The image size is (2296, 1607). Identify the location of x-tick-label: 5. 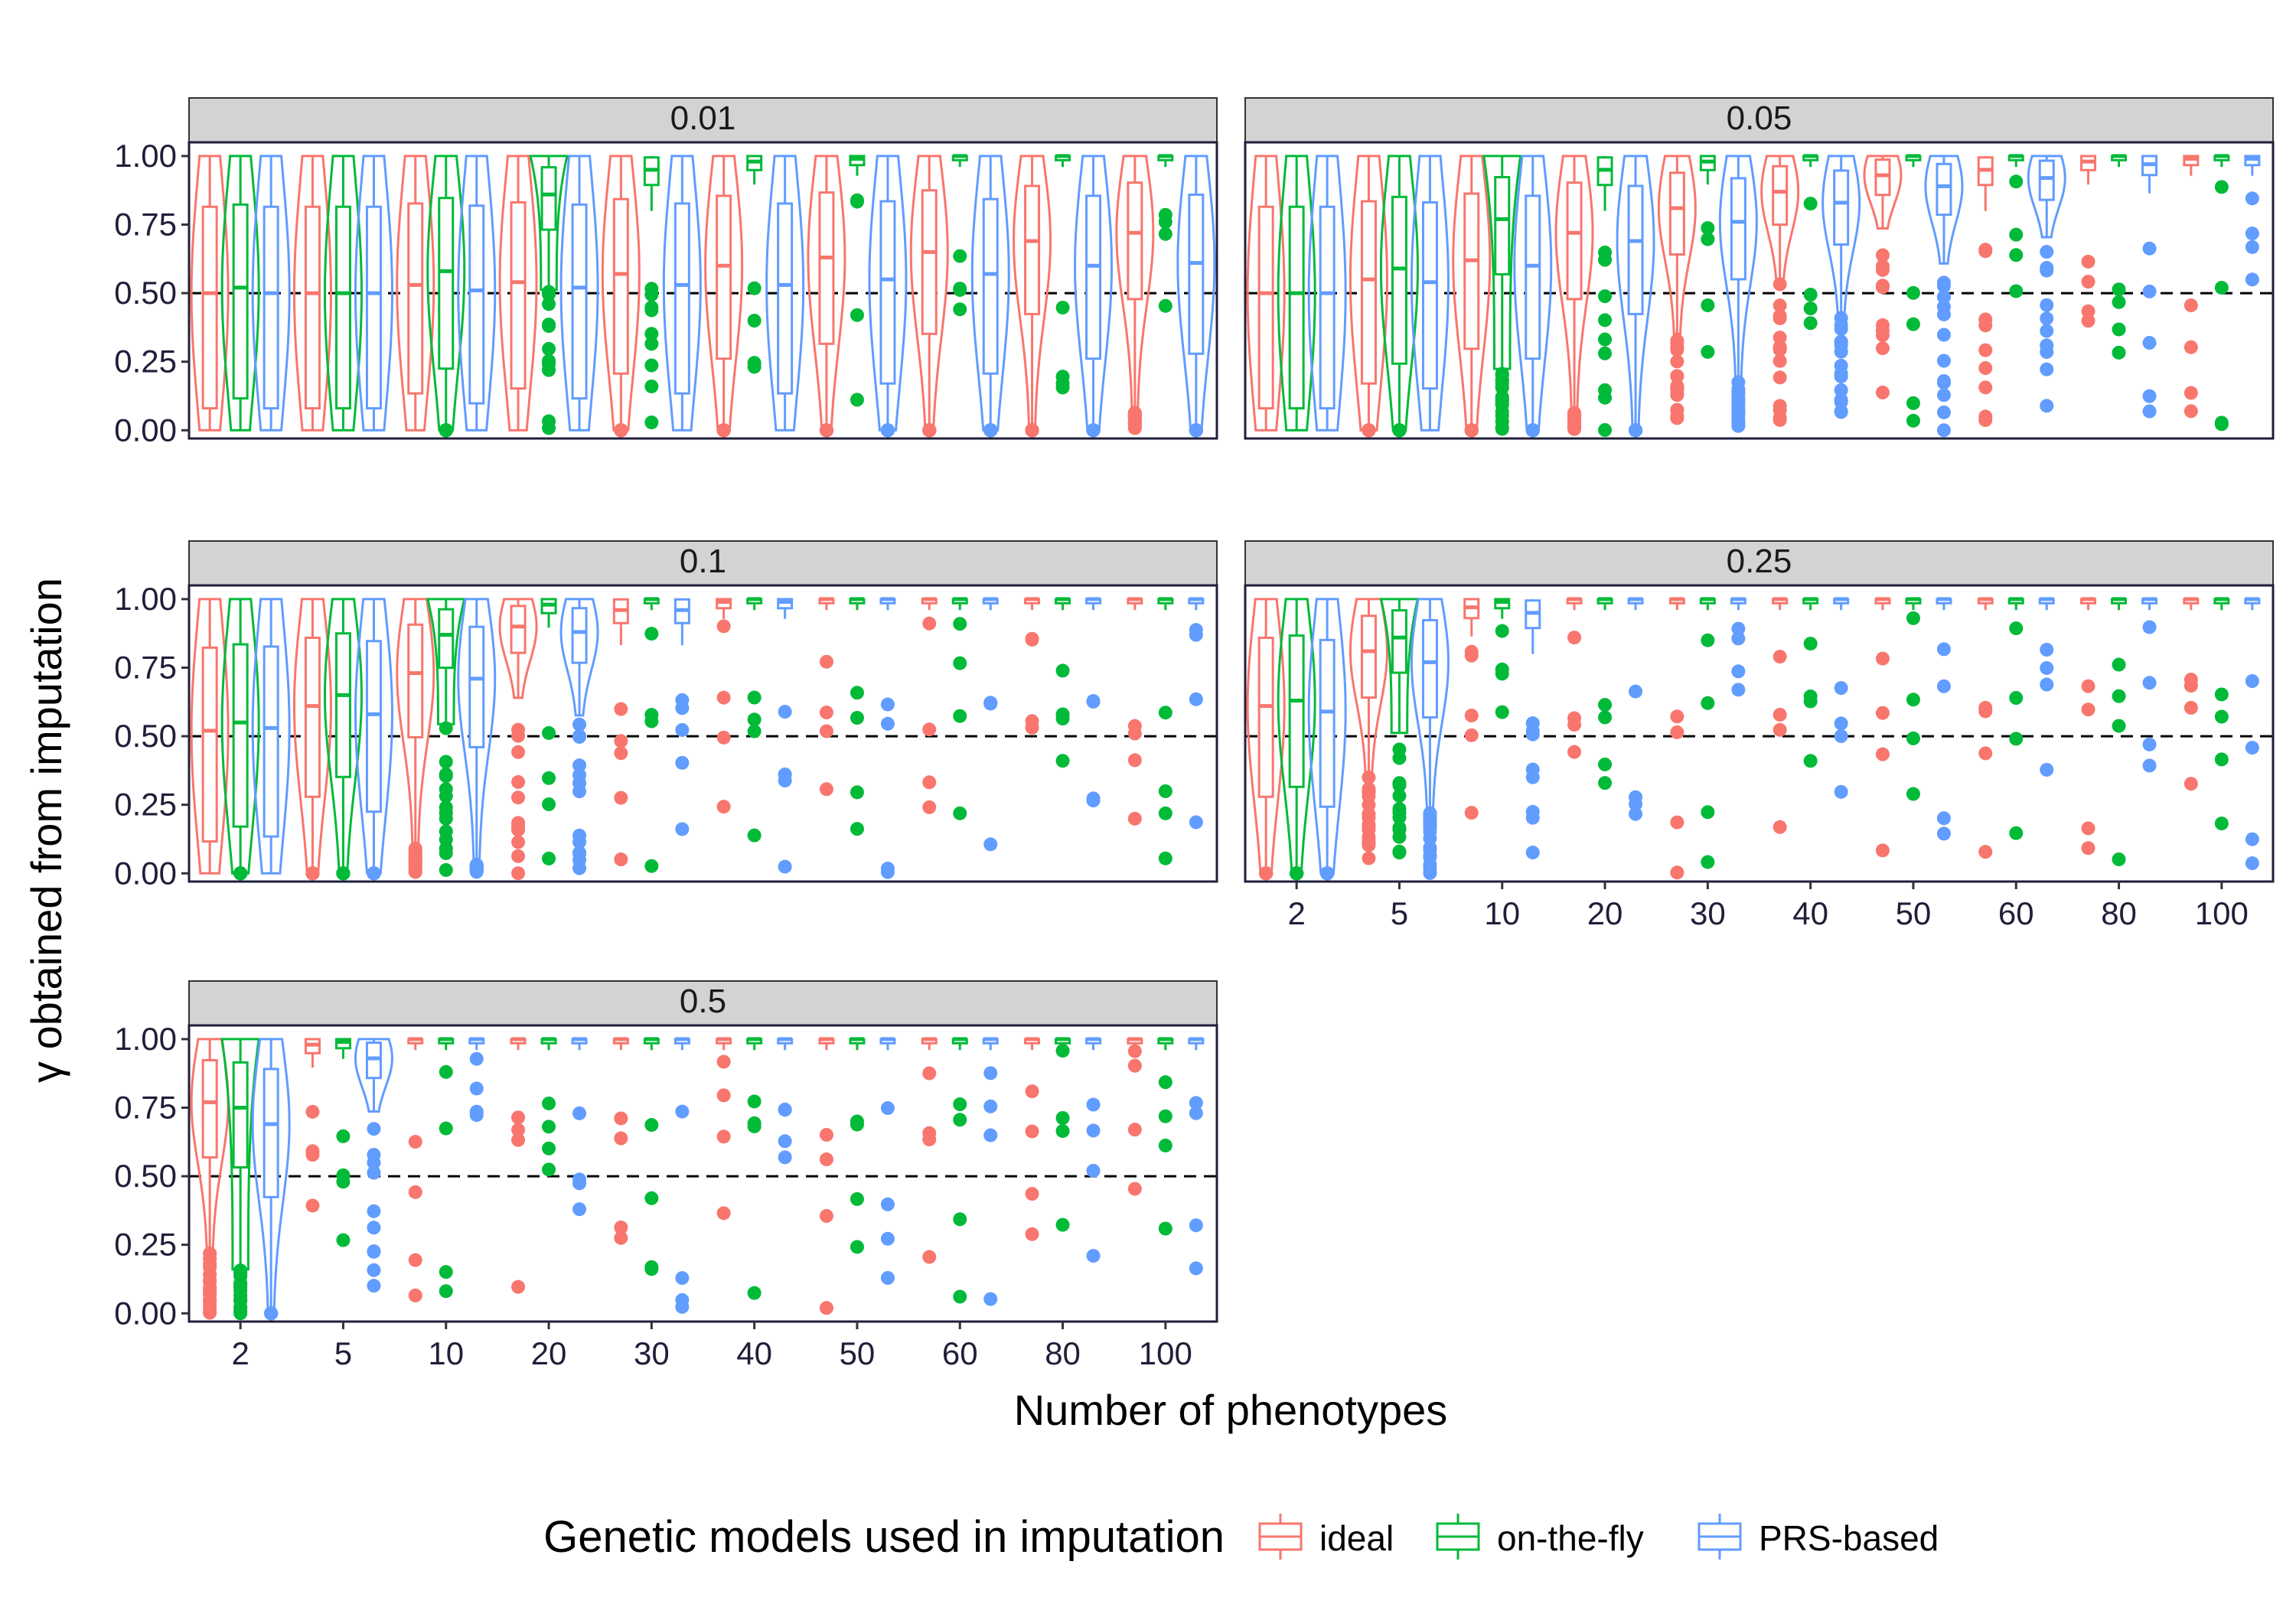
(1399, 913).